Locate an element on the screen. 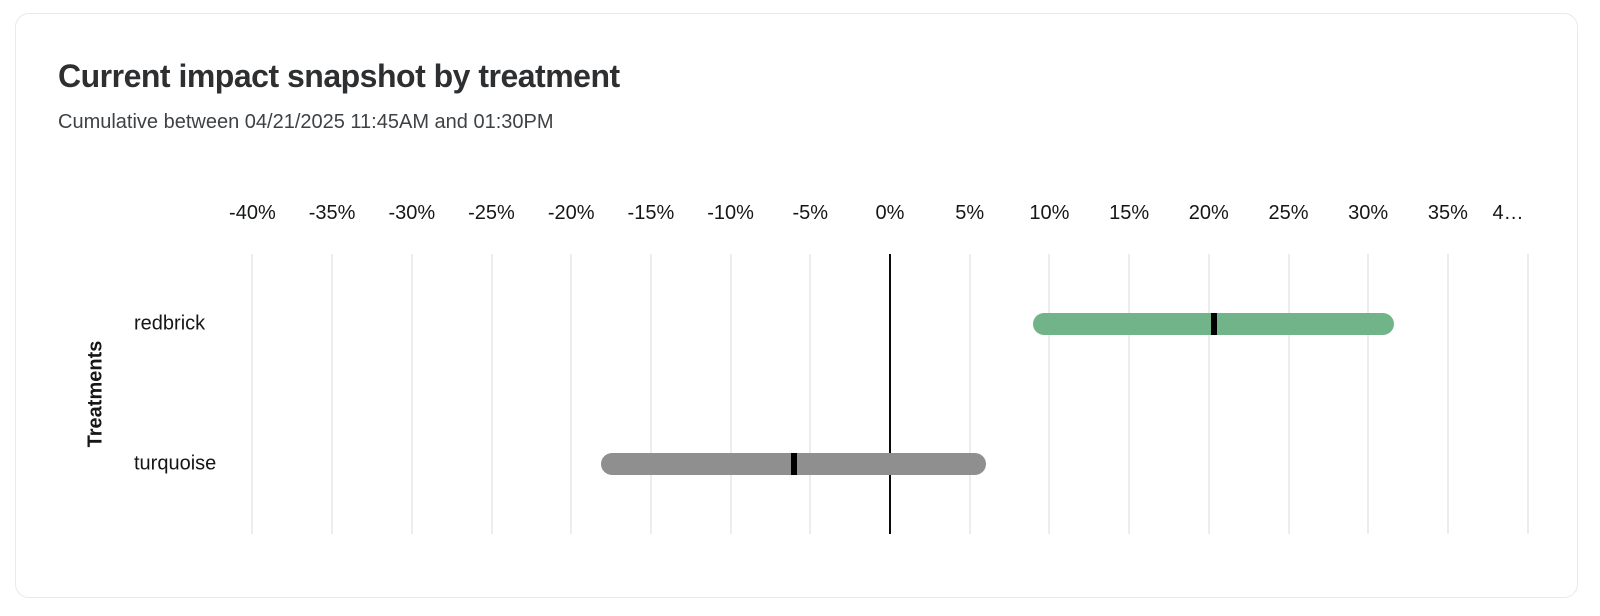 The image size is (1600, 616). y-axis-title: Treatments is located at coordinates (95, 394).